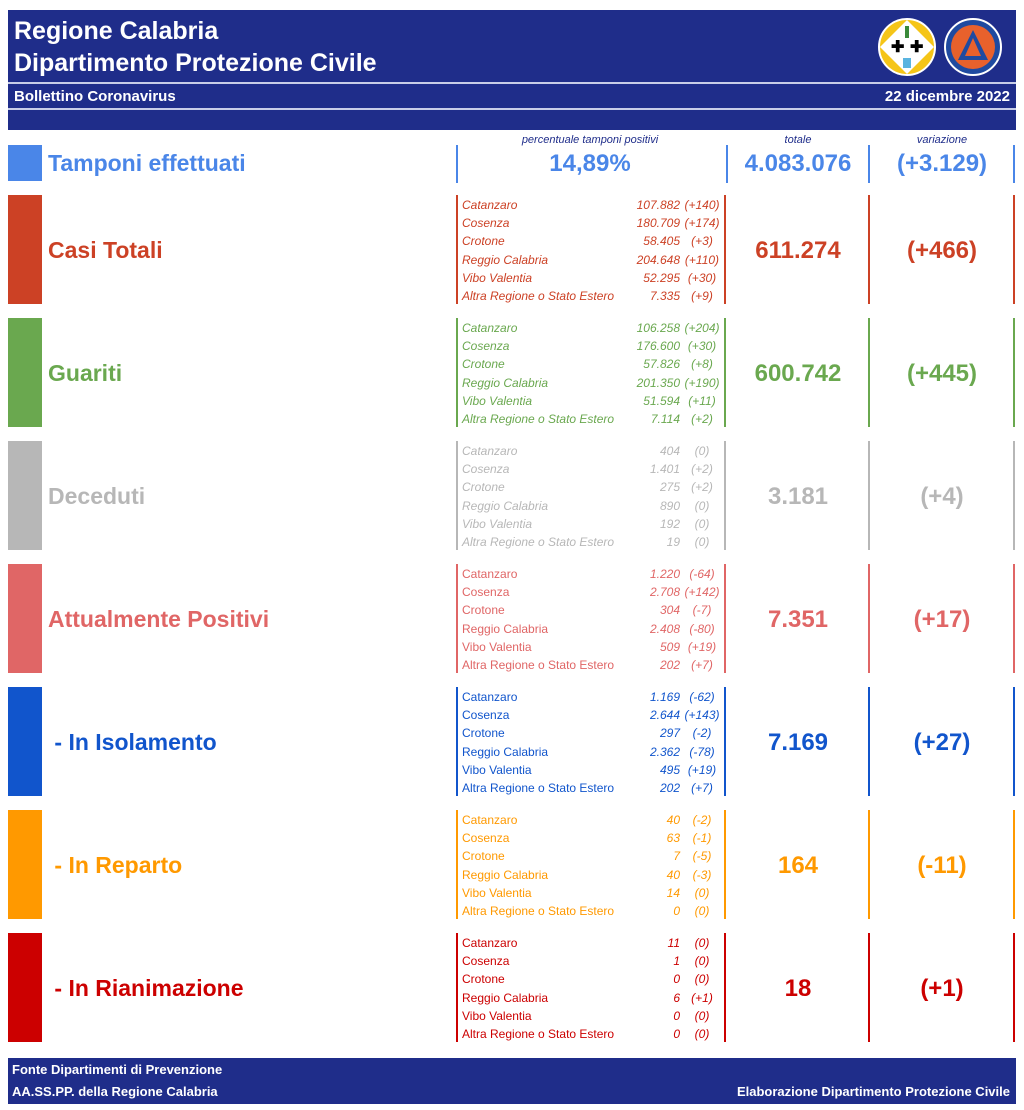 The width and height of the screenshot is (1024, 1110). What do you see at coordinates (593, 838) in the screenshot?
I see `table-row: Cosenza 63 (-1)` at bounding box center [593, 838].